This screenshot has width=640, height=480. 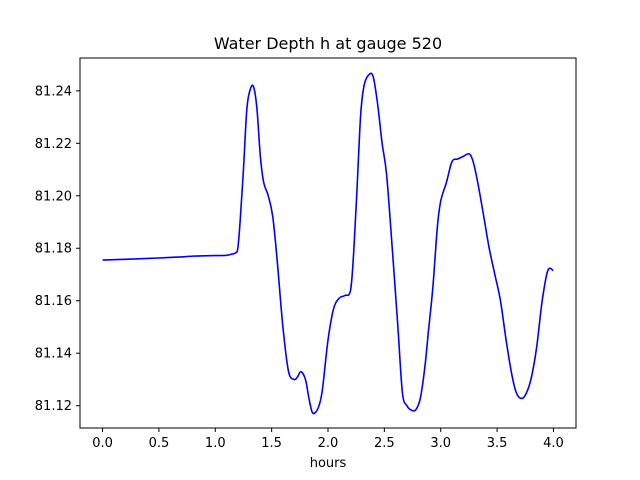 What do you see at coordinates (53, 249) in the screenshot?
I see `y-tick-label: 81.18` at bounding box center [53, 249].